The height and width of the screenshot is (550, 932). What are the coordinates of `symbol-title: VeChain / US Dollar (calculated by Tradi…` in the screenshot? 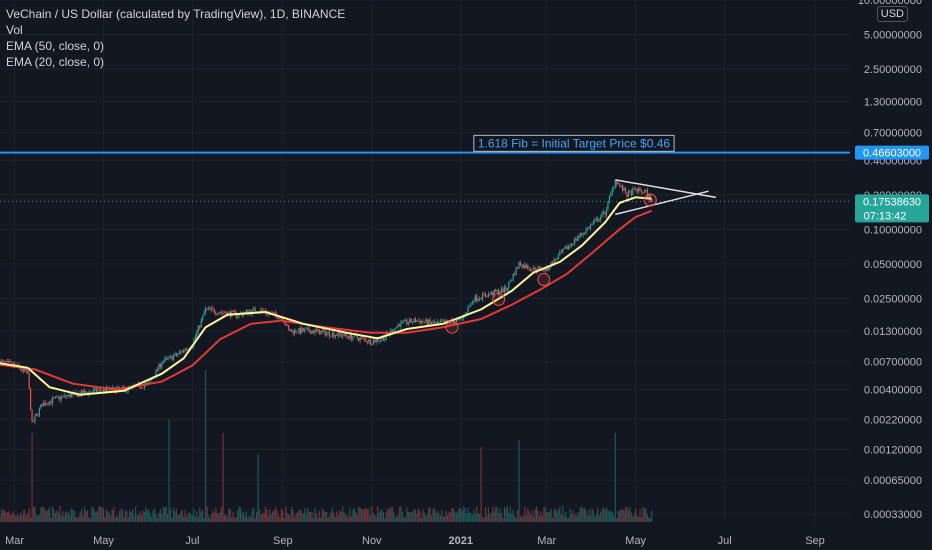 It's located at (176, 14).